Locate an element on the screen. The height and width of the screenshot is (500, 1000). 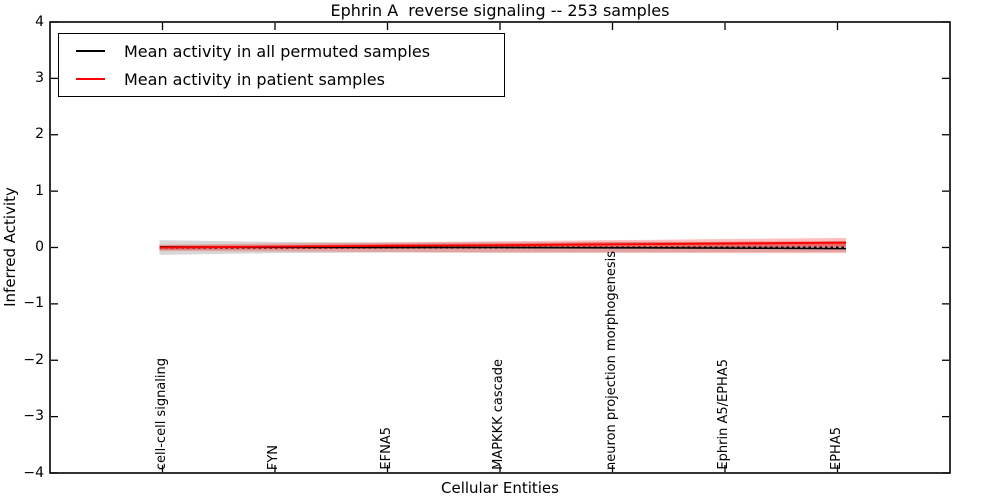
x-tick-label: Ephrin A5/EPHA5 is located at coordinates (723, 414).